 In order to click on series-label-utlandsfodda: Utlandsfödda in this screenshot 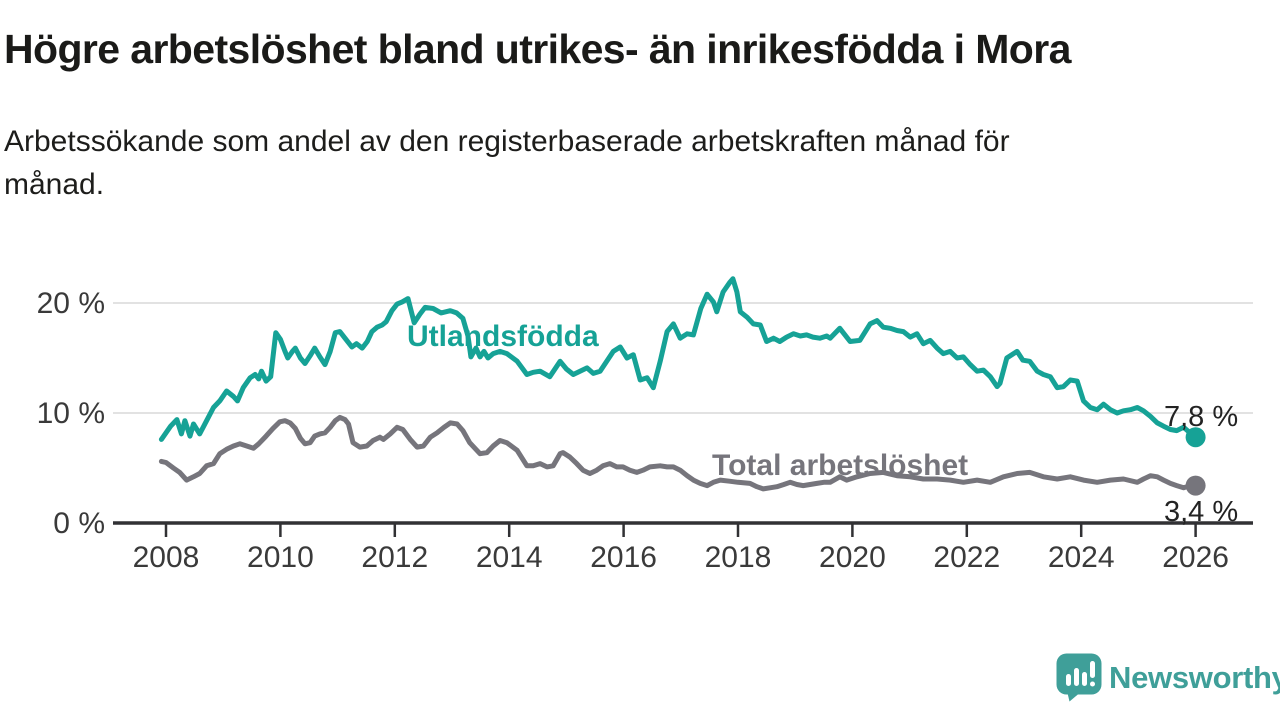, I will do `click(503, 336)`.